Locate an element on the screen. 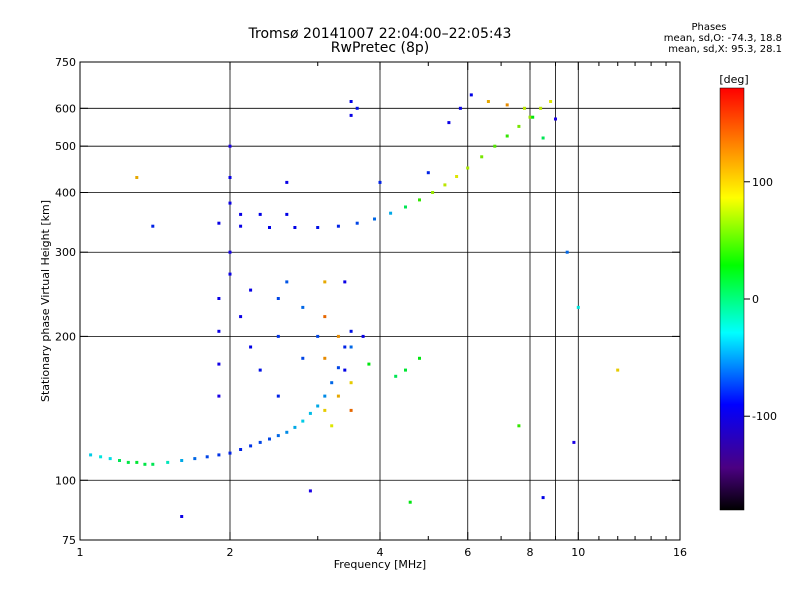 The height and width of the screenshot is (600, 800). chart-title: Tromsø 20141007 22:04:00–22:05:43 is located at coordinates (380, 34).